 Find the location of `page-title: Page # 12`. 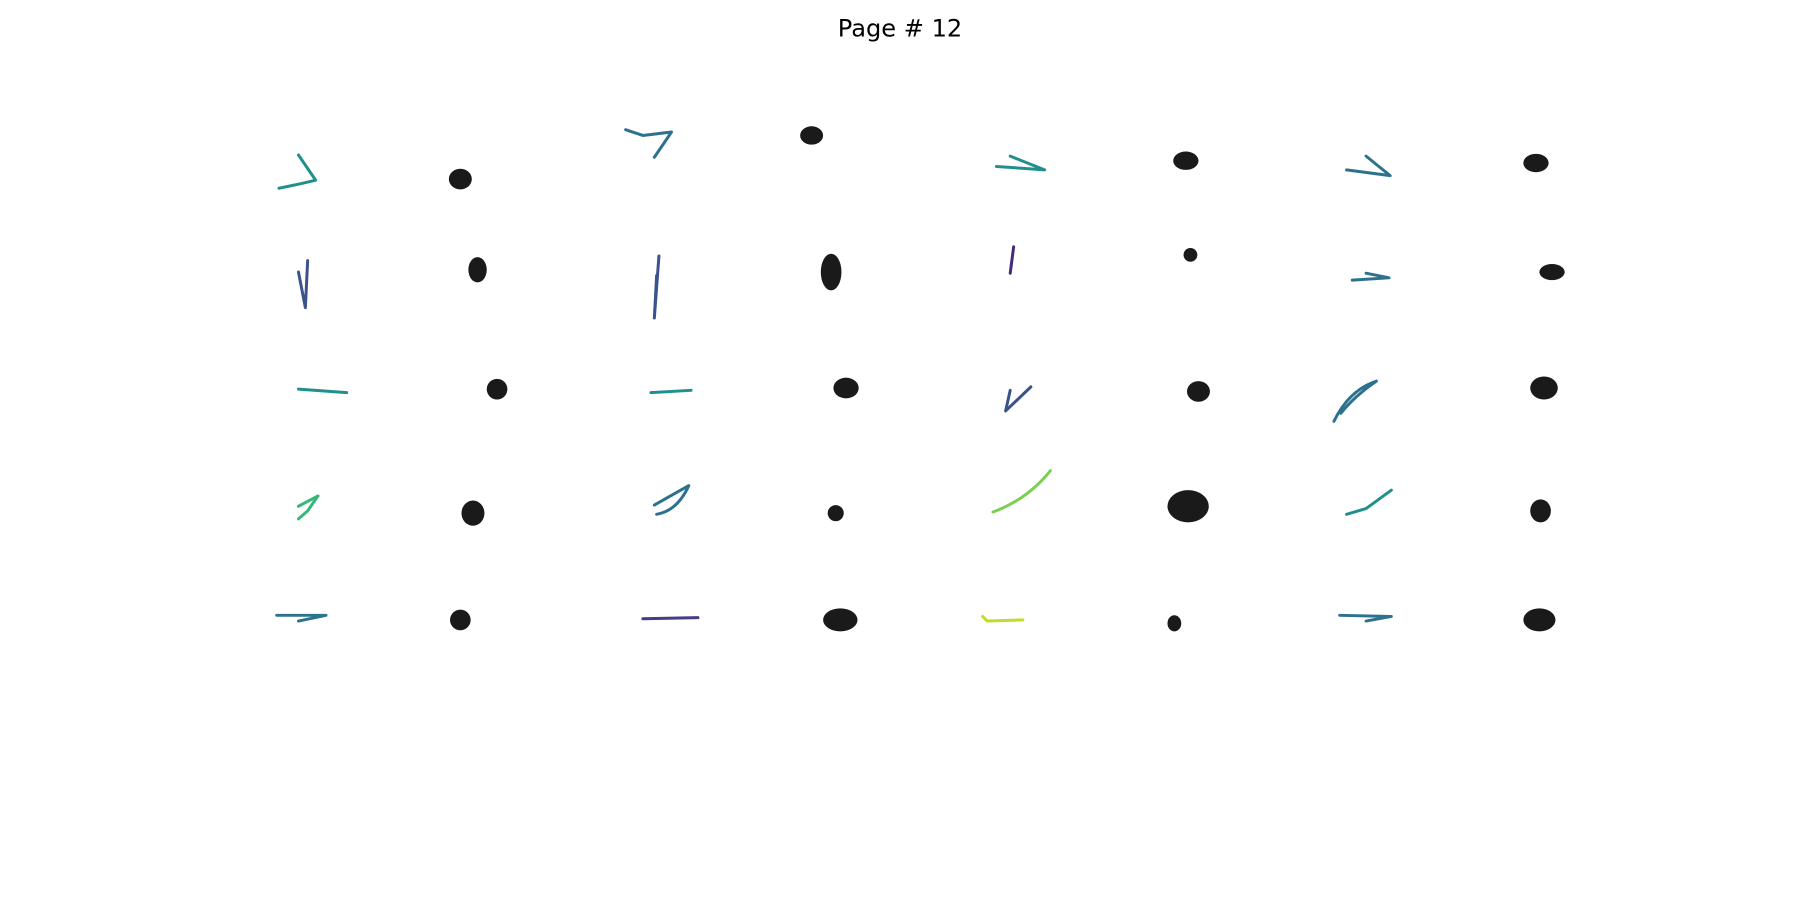

page-title: Page # 12 is located at coordinates (900, 29).